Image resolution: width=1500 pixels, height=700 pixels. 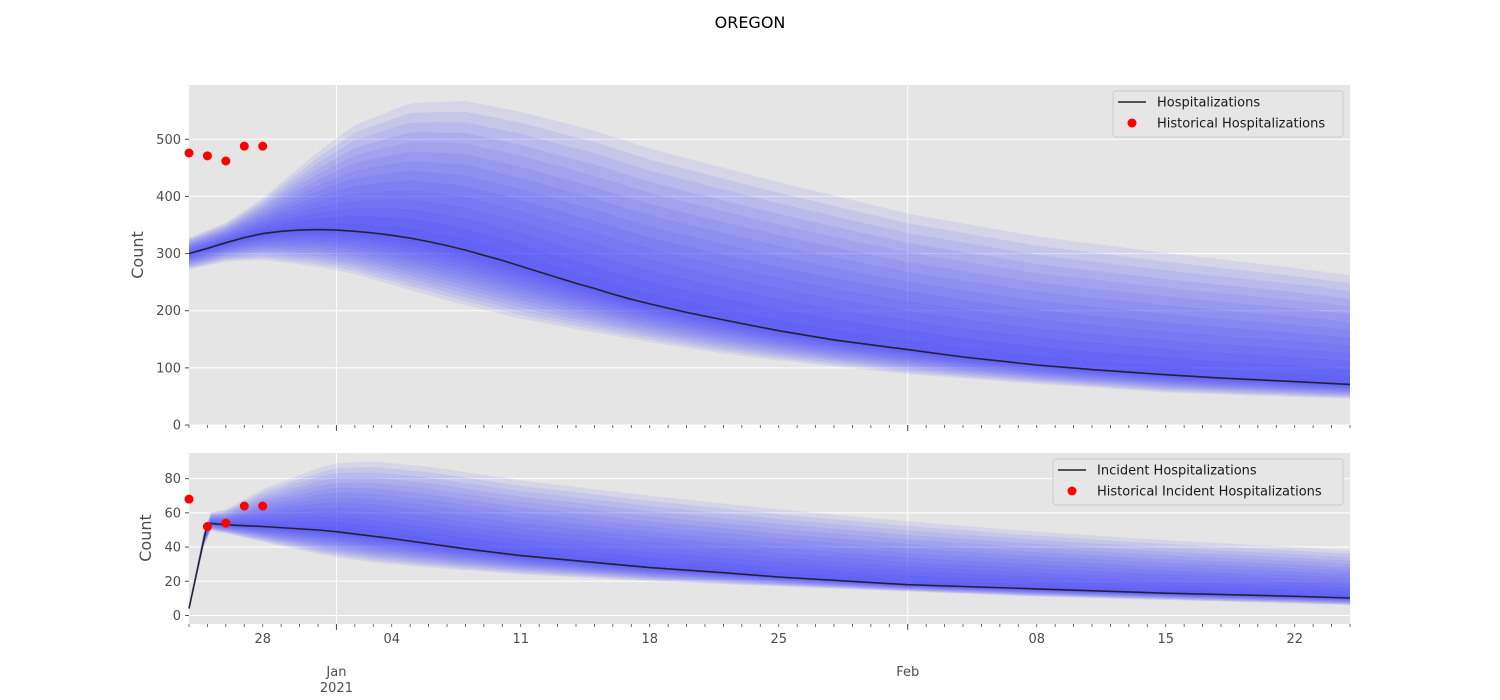 I want to click on y-tick-label: 100, so click(x=168, y=368).